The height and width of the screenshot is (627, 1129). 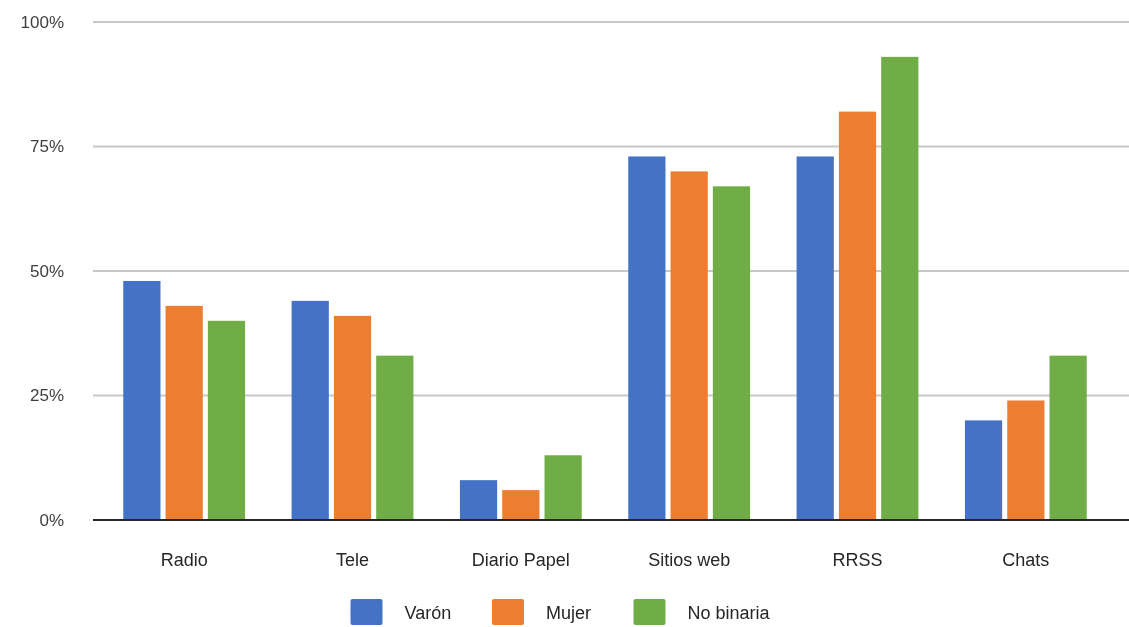 I want to click on legend-label: Mujer, so click(x=569, y=613).